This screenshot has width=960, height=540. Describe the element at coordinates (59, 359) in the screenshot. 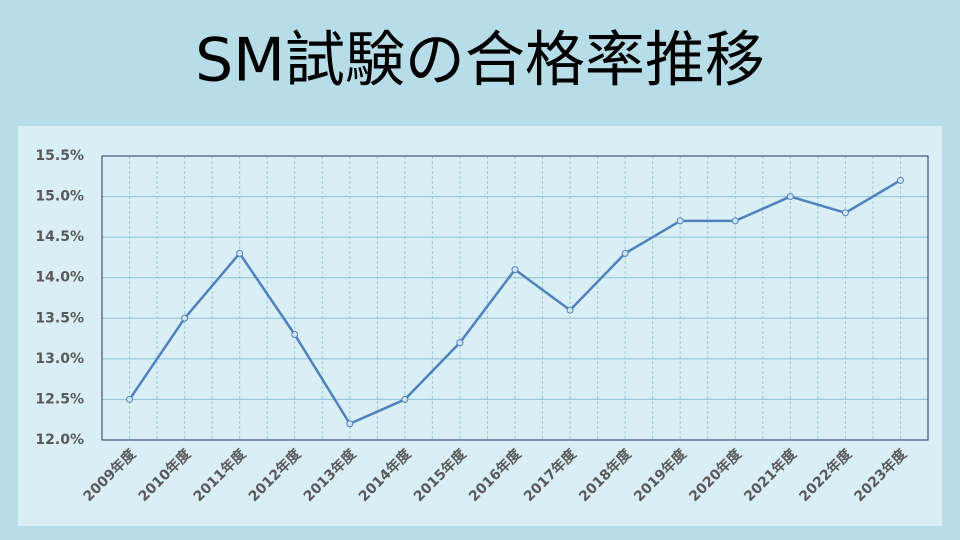

I see `y-tick-label: 13.0%` at that location.